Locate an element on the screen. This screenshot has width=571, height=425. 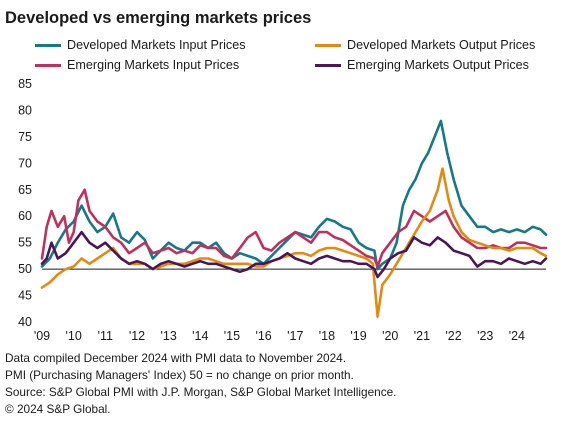
x-tick-label-20: '20 is located at coordinates (390, 336).